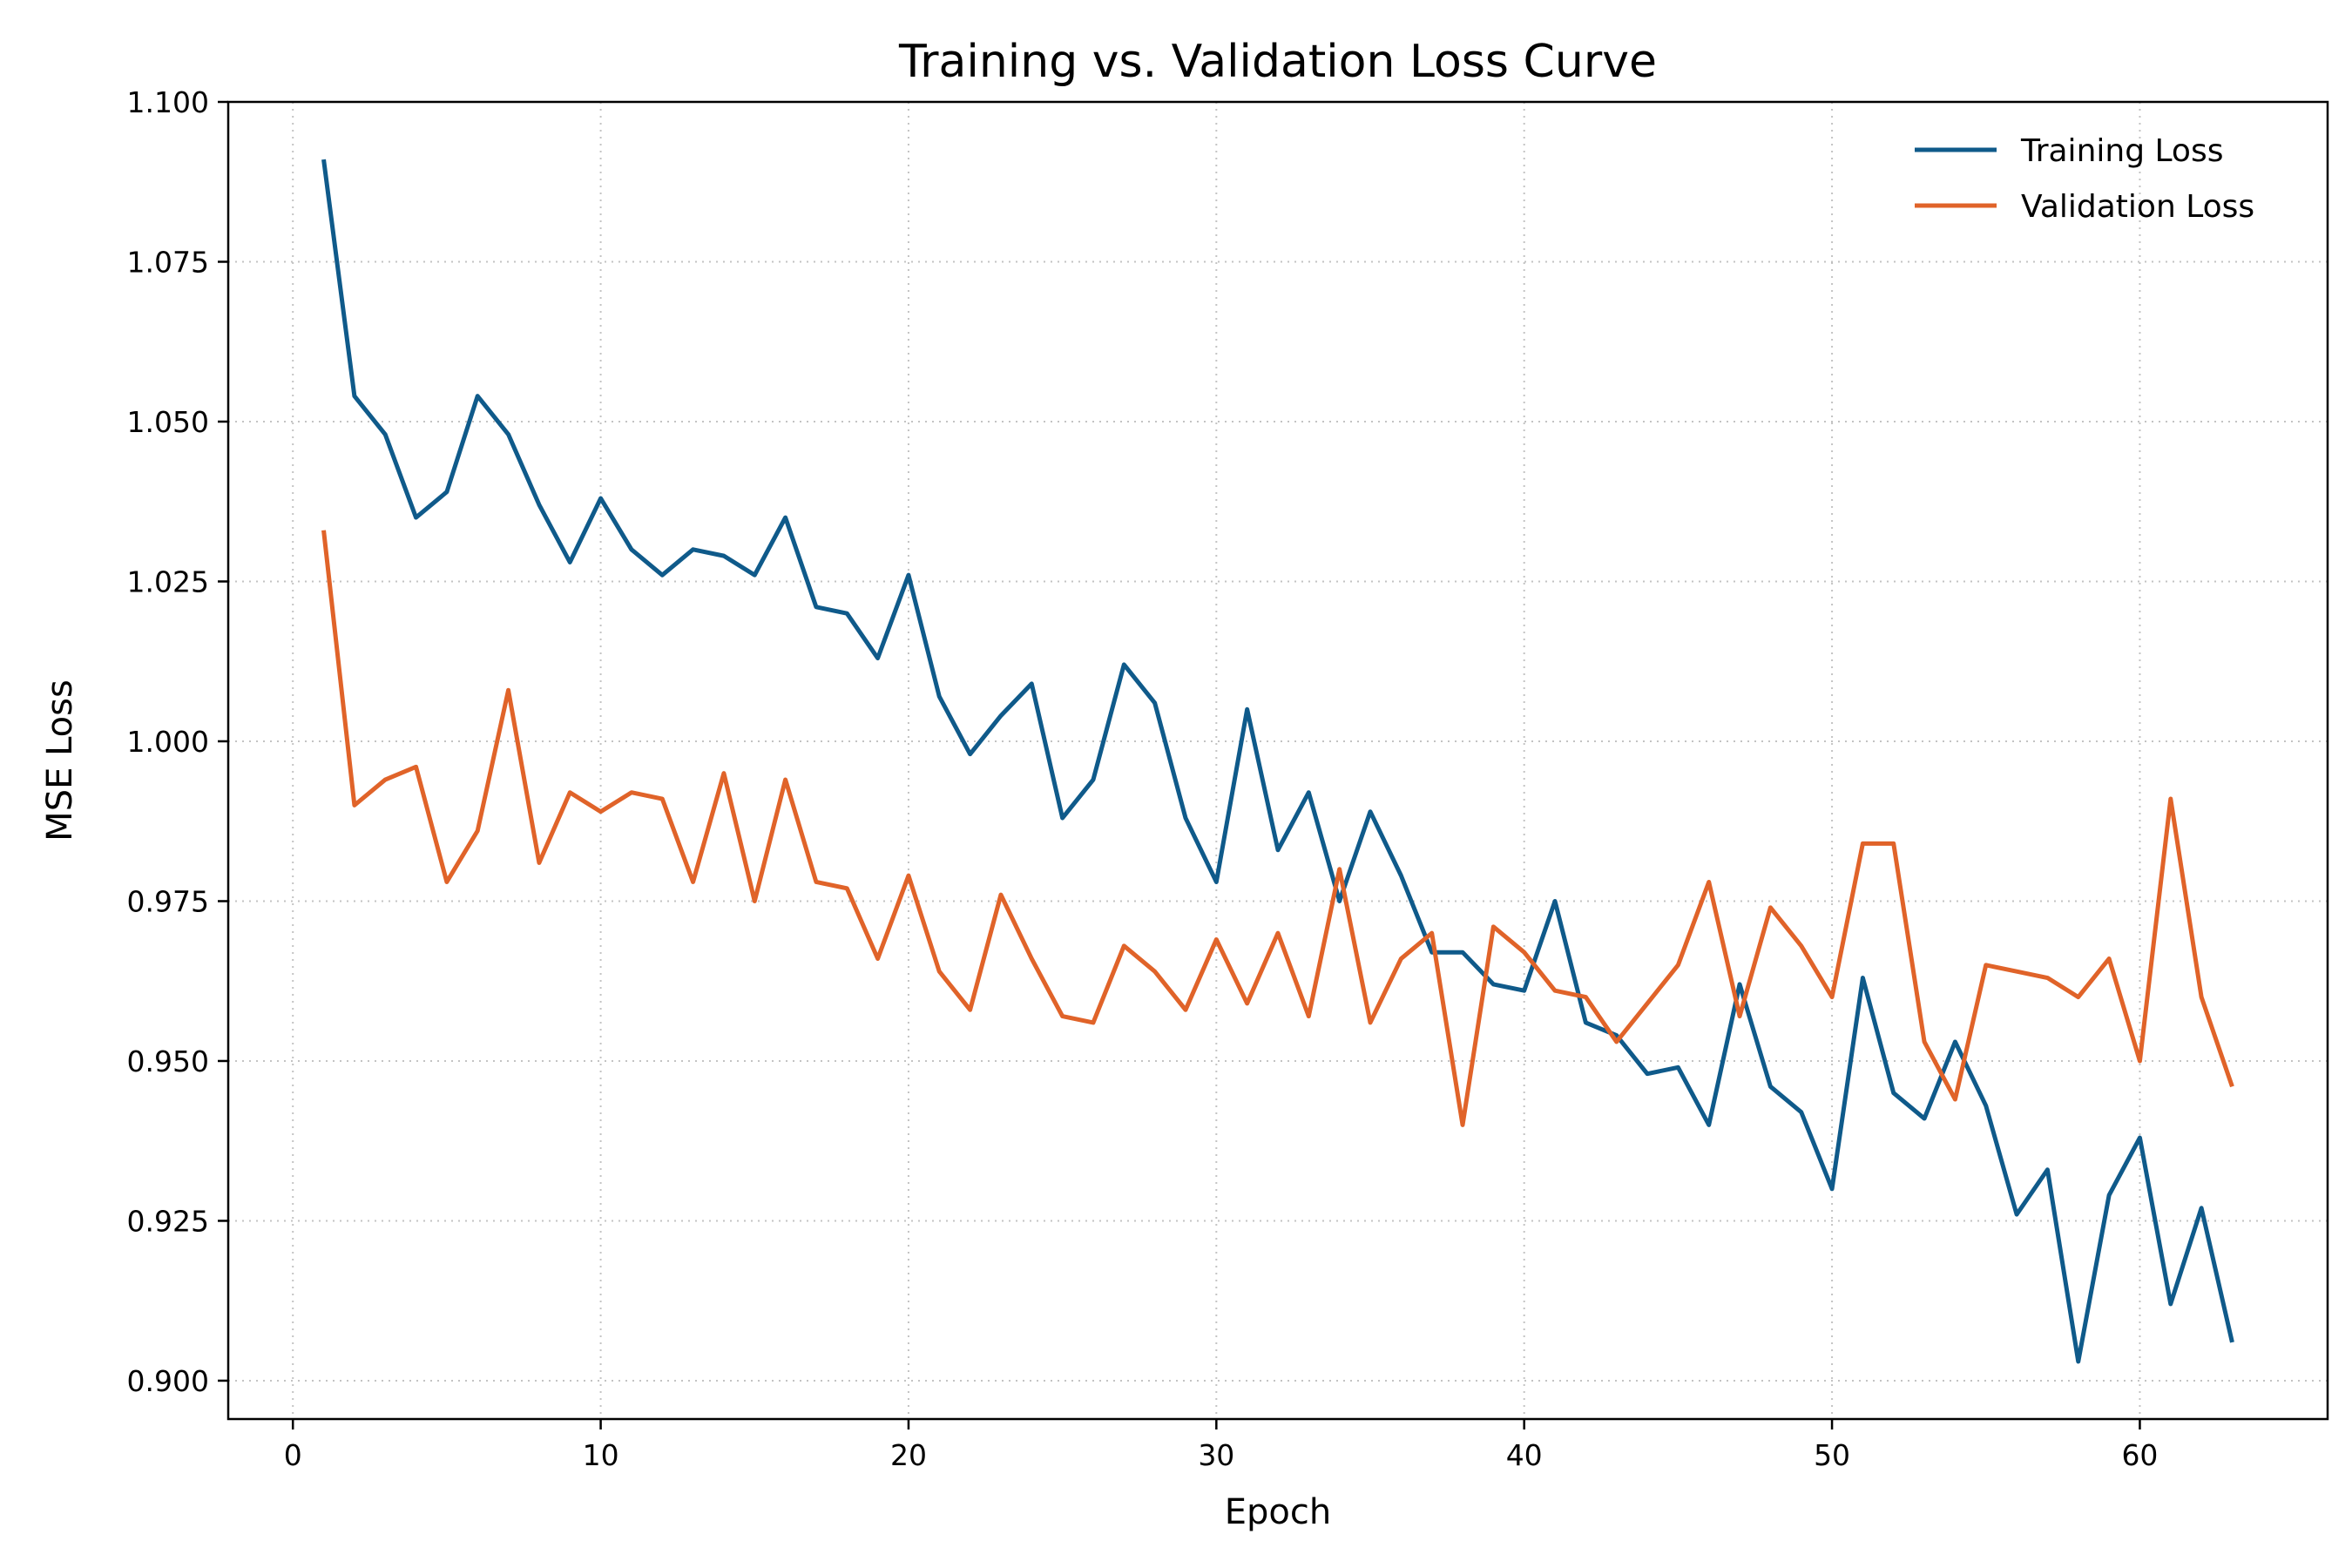 The height and width of the screenshot is (1568, 2352). I want to click on y-tick-label: 1.100, so click(168, 102).